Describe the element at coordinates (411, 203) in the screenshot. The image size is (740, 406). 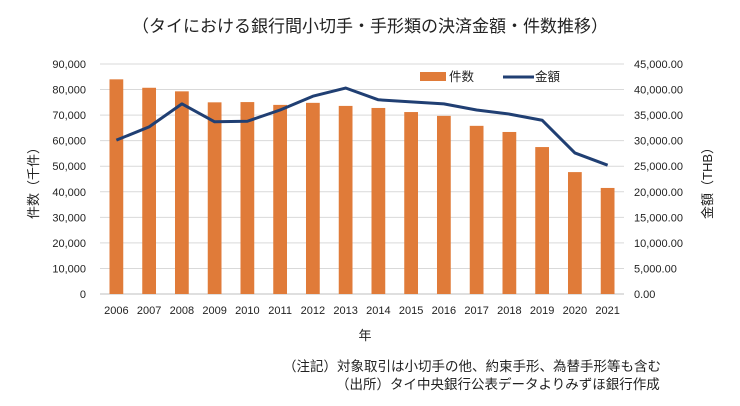
I see `bar-2015` at that location.